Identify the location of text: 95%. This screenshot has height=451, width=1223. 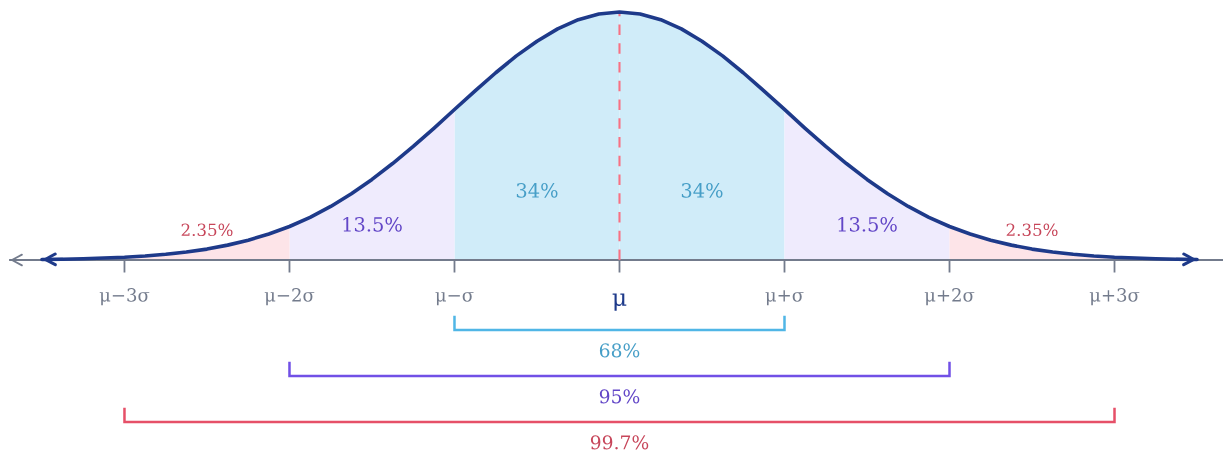
(619, 396).